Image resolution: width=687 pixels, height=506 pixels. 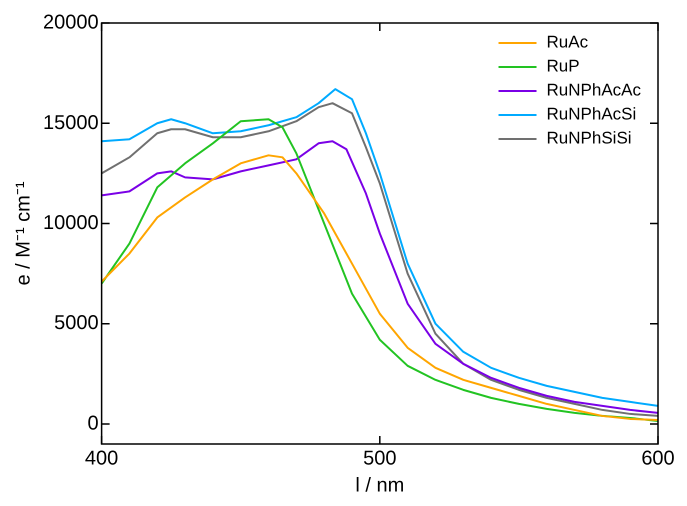 I want to click on y-tick-label: 10000, so click(x=70, y=223).